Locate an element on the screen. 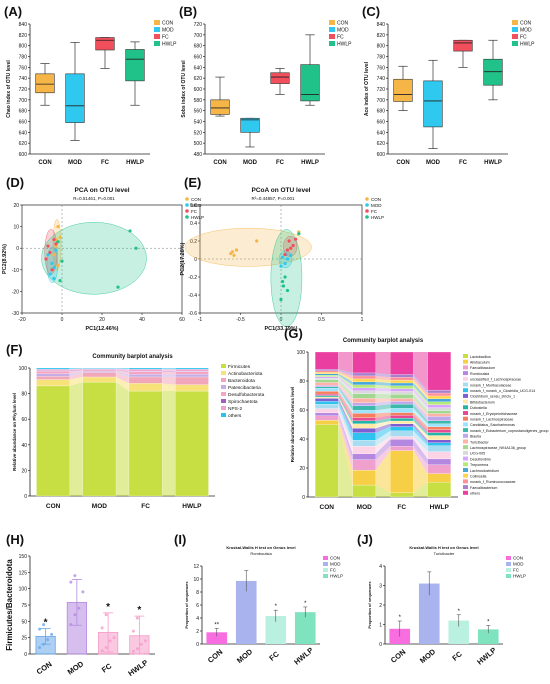 This screenshot has width=550, height=684. bar-fc is located at coordinates (276, 630).